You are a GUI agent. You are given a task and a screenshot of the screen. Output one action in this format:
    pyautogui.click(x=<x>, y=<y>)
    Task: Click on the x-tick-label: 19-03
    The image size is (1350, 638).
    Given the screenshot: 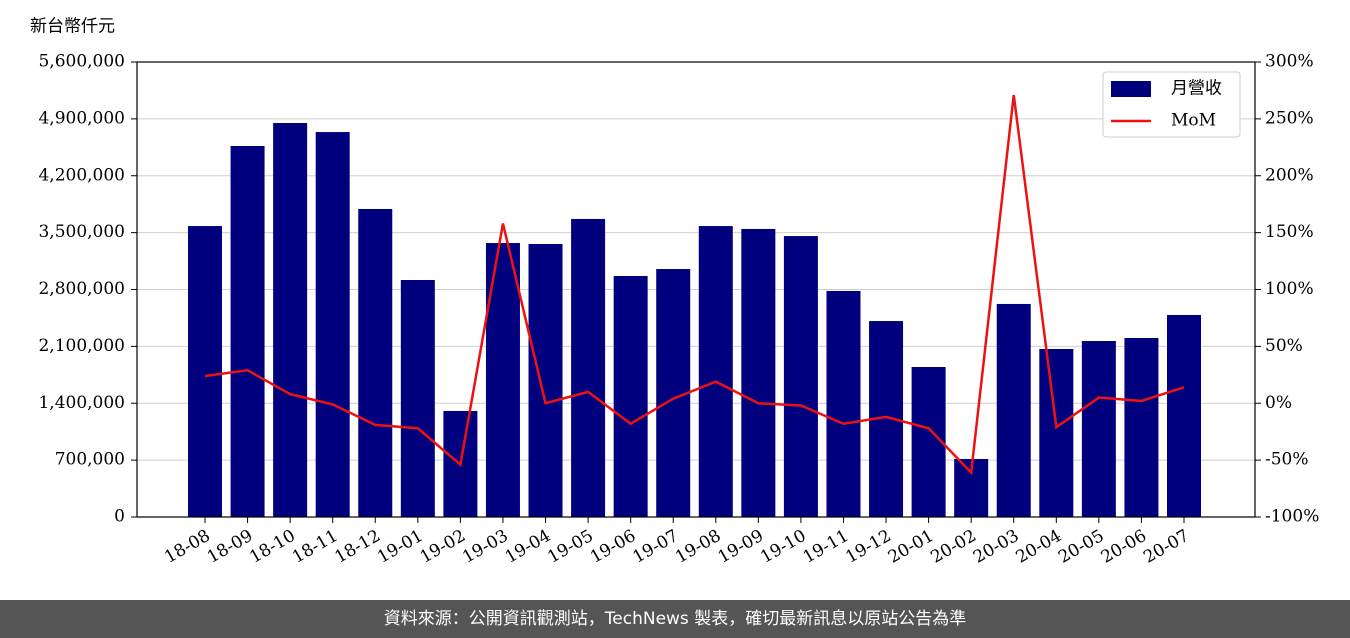 What is the action you would take?
    pyautogui.click(x=485, y=547)
    